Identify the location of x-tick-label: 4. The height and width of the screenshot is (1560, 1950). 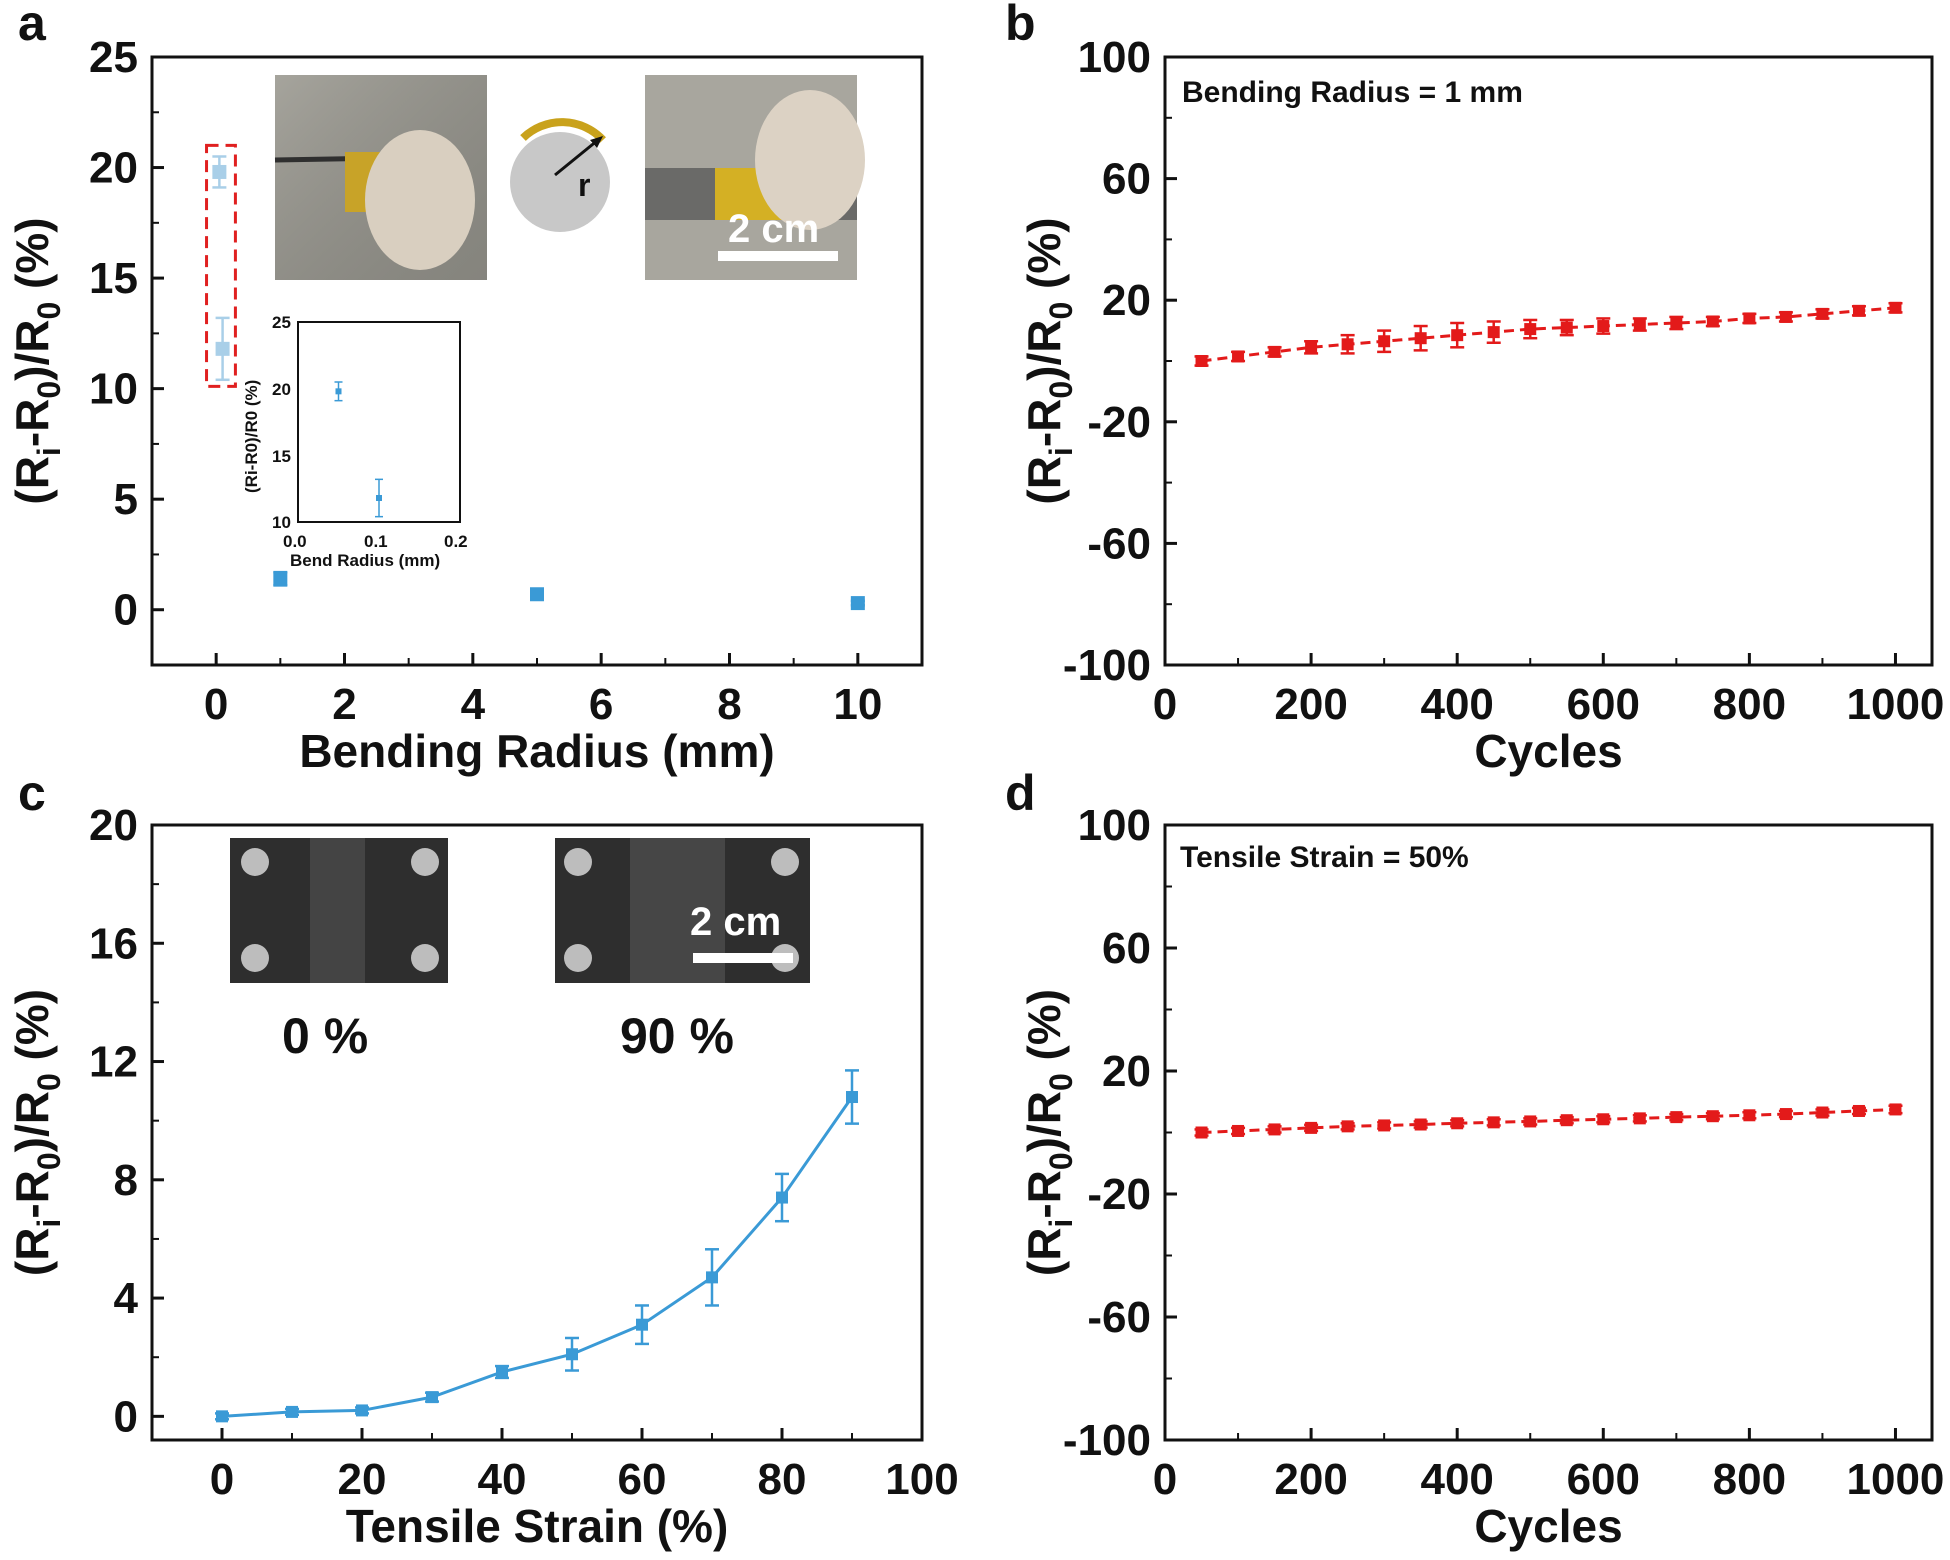
(473, 704).